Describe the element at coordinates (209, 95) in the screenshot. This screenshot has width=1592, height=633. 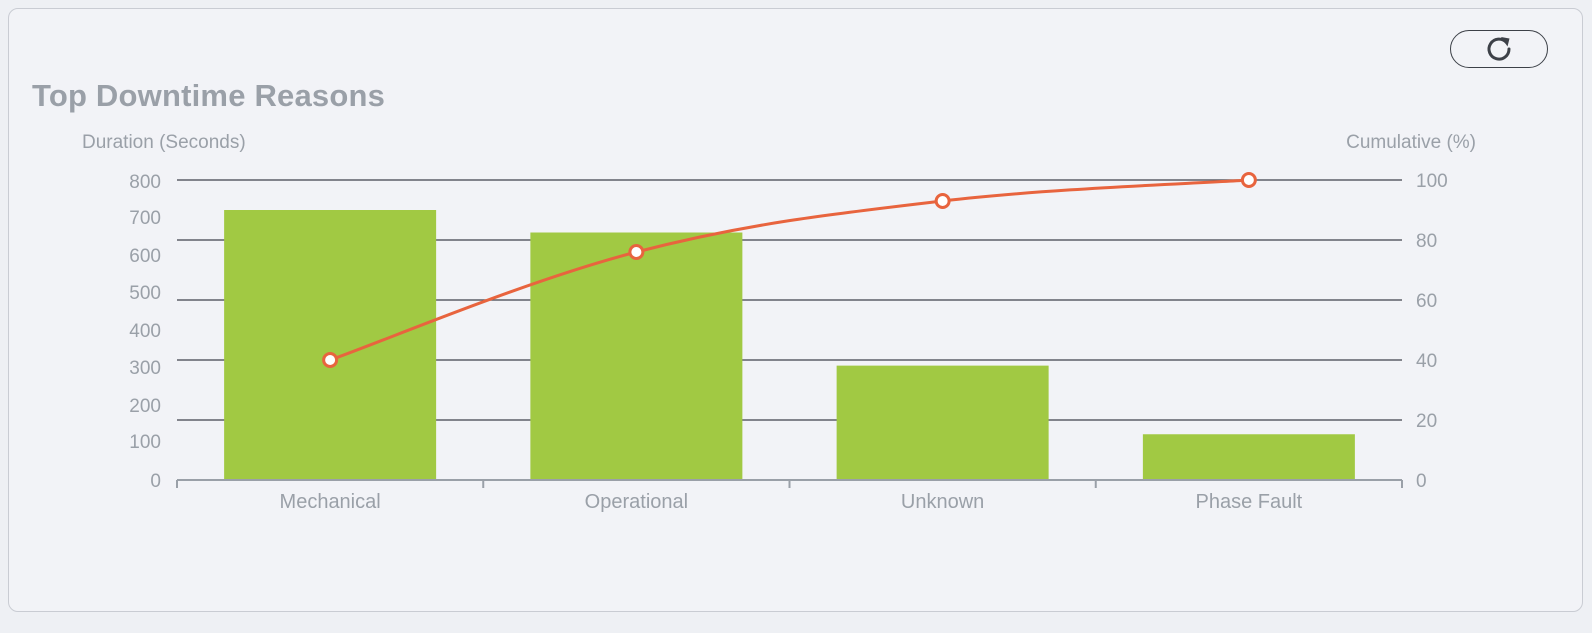
I see `chart-title: Top Downtime Reasons` at that location.